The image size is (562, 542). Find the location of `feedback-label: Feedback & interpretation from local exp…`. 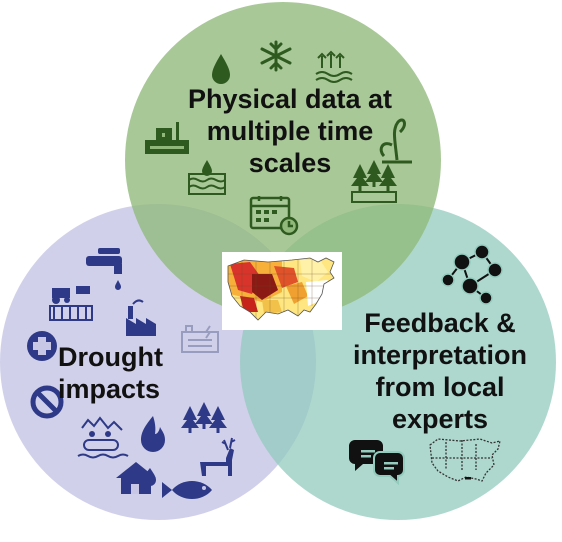

feedback-label: Feedback & interpretation from local exp… is located at coordinates (440, 371).